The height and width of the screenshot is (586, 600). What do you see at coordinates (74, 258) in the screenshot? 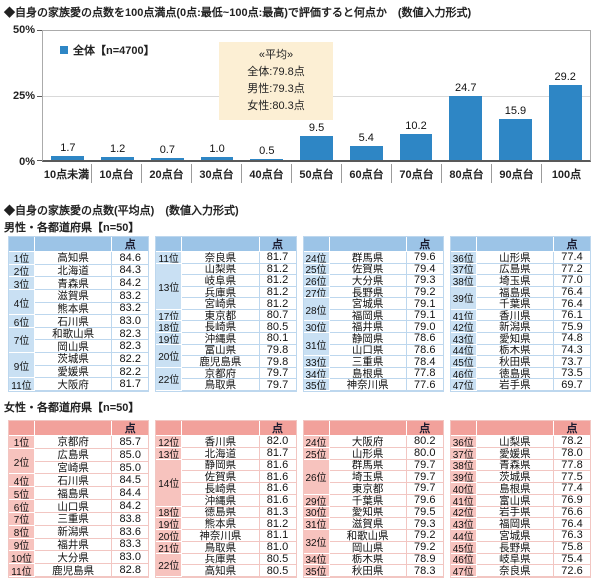
I see `prefecture-cell: 高知県` at bounding box center [74, 258].